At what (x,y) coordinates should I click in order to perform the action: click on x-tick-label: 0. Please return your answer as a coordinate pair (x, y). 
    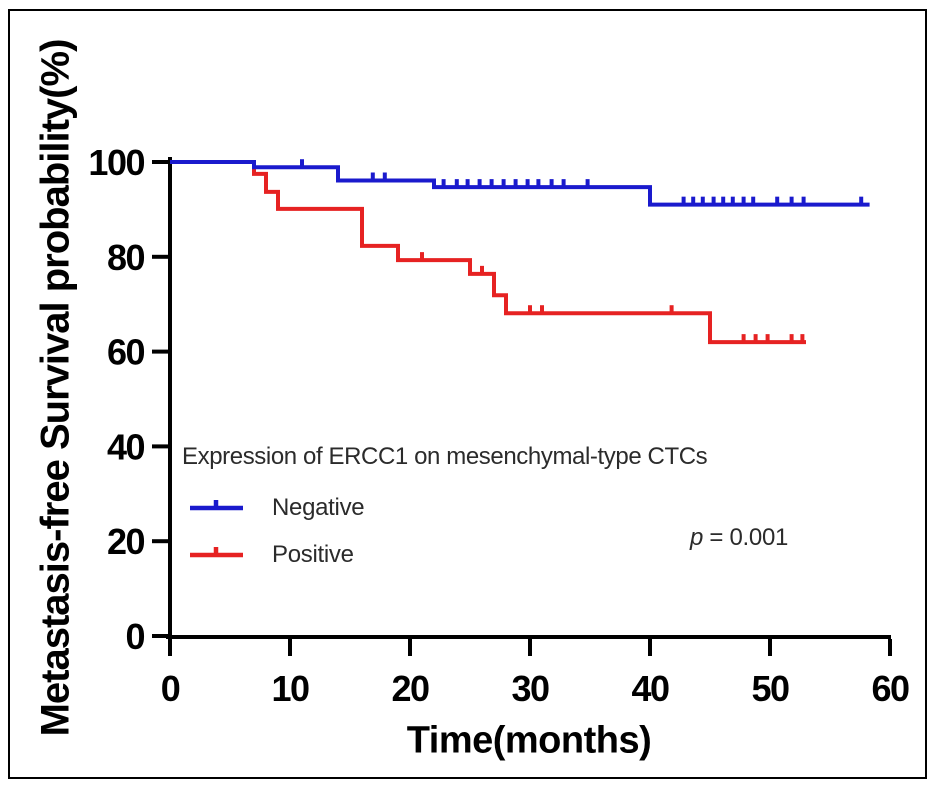
    Looking at the image, I should click on (170, 688).